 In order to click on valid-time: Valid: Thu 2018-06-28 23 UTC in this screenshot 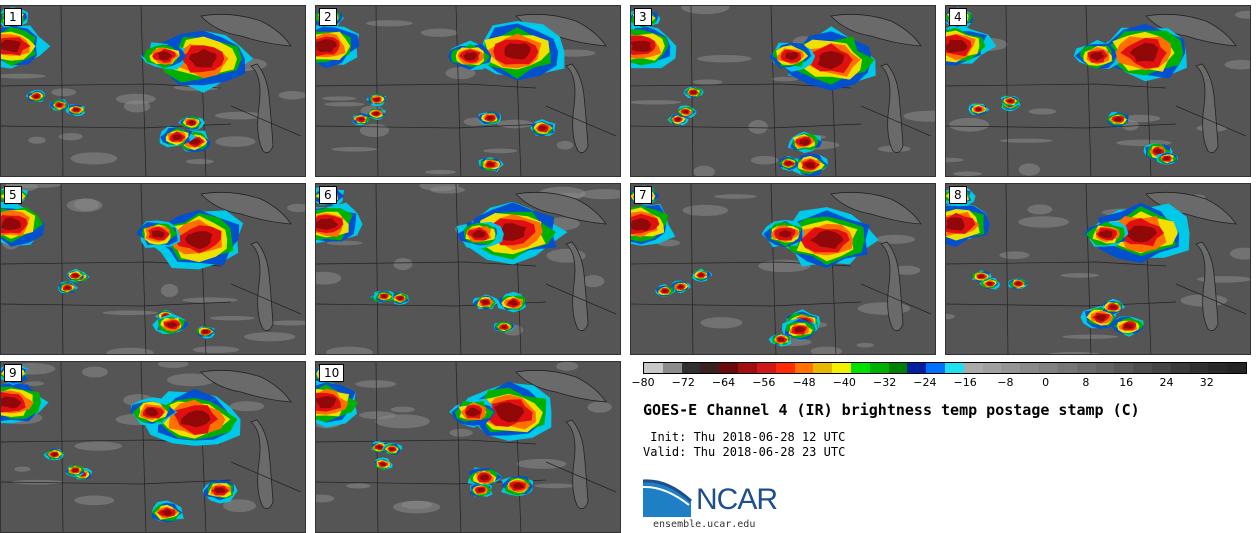, I will do `click(744, 452)`.